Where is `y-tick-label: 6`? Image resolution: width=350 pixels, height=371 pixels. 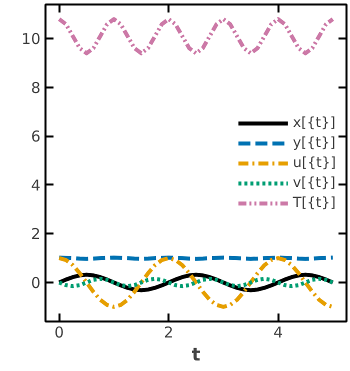 y-tick-label: 6 is located at coordinates (35, 137).